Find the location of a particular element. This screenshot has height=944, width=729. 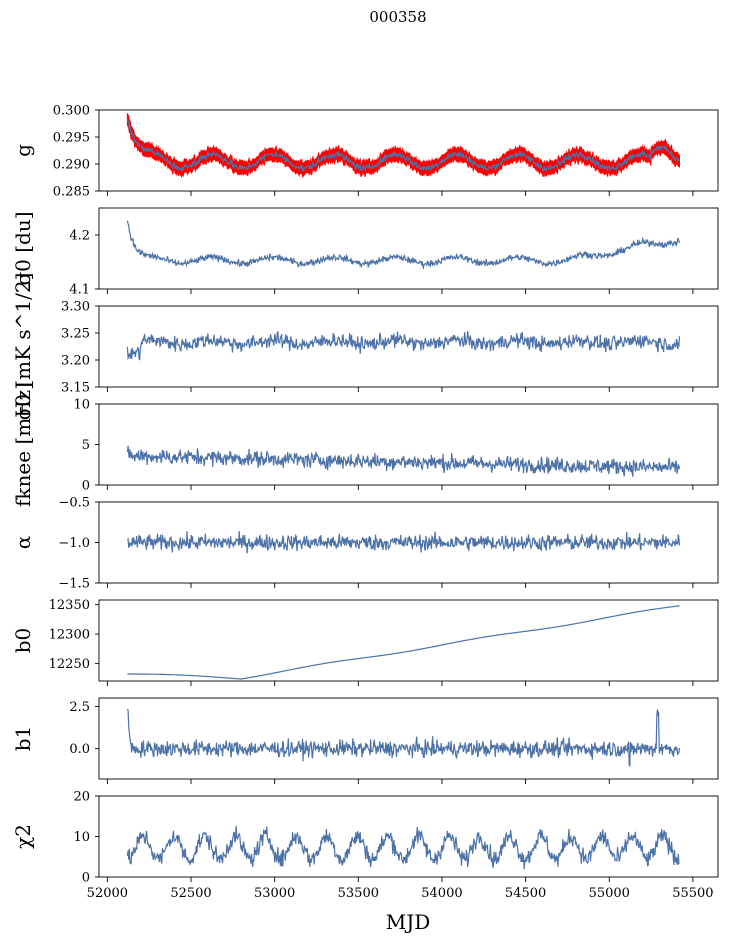

y-tick-label: 4.1 is located at coordinates (79, 290).